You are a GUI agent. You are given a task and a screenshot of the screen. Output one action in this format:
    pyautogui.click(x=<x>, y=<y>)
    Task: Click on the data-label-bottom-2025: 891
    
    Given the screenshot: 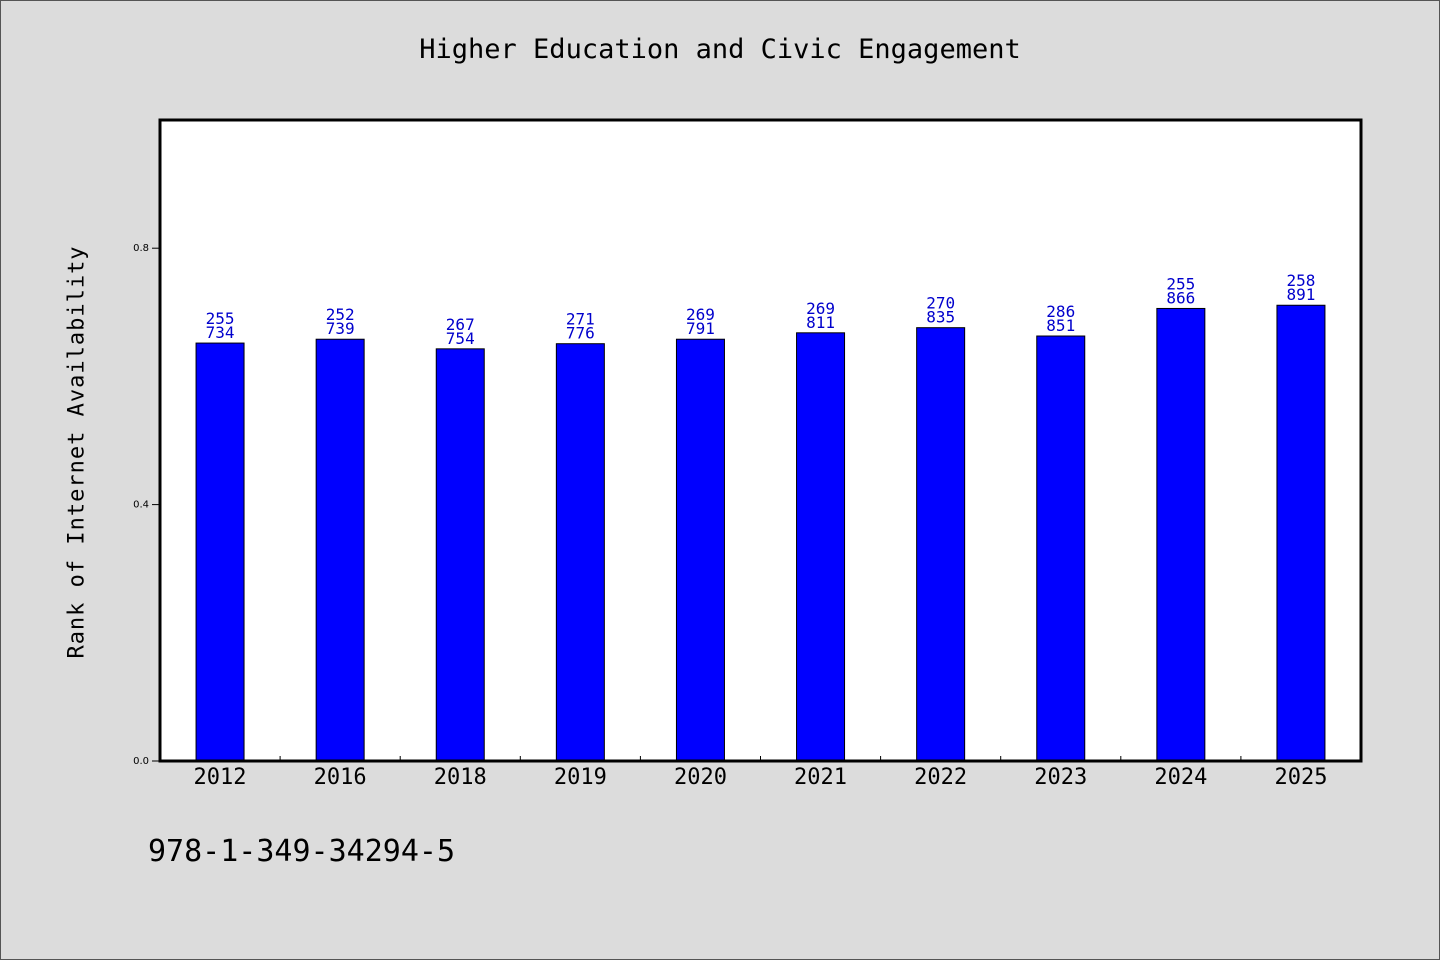 What is the action you would take?
    pyautogui.click(x=1300, y=294)
    